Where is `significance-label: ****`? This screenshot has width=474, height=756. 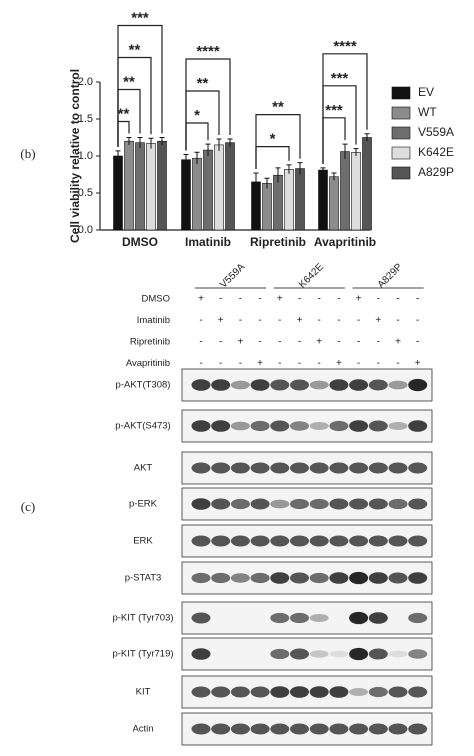 significance-label: **** is located at coordinates (345, 46).